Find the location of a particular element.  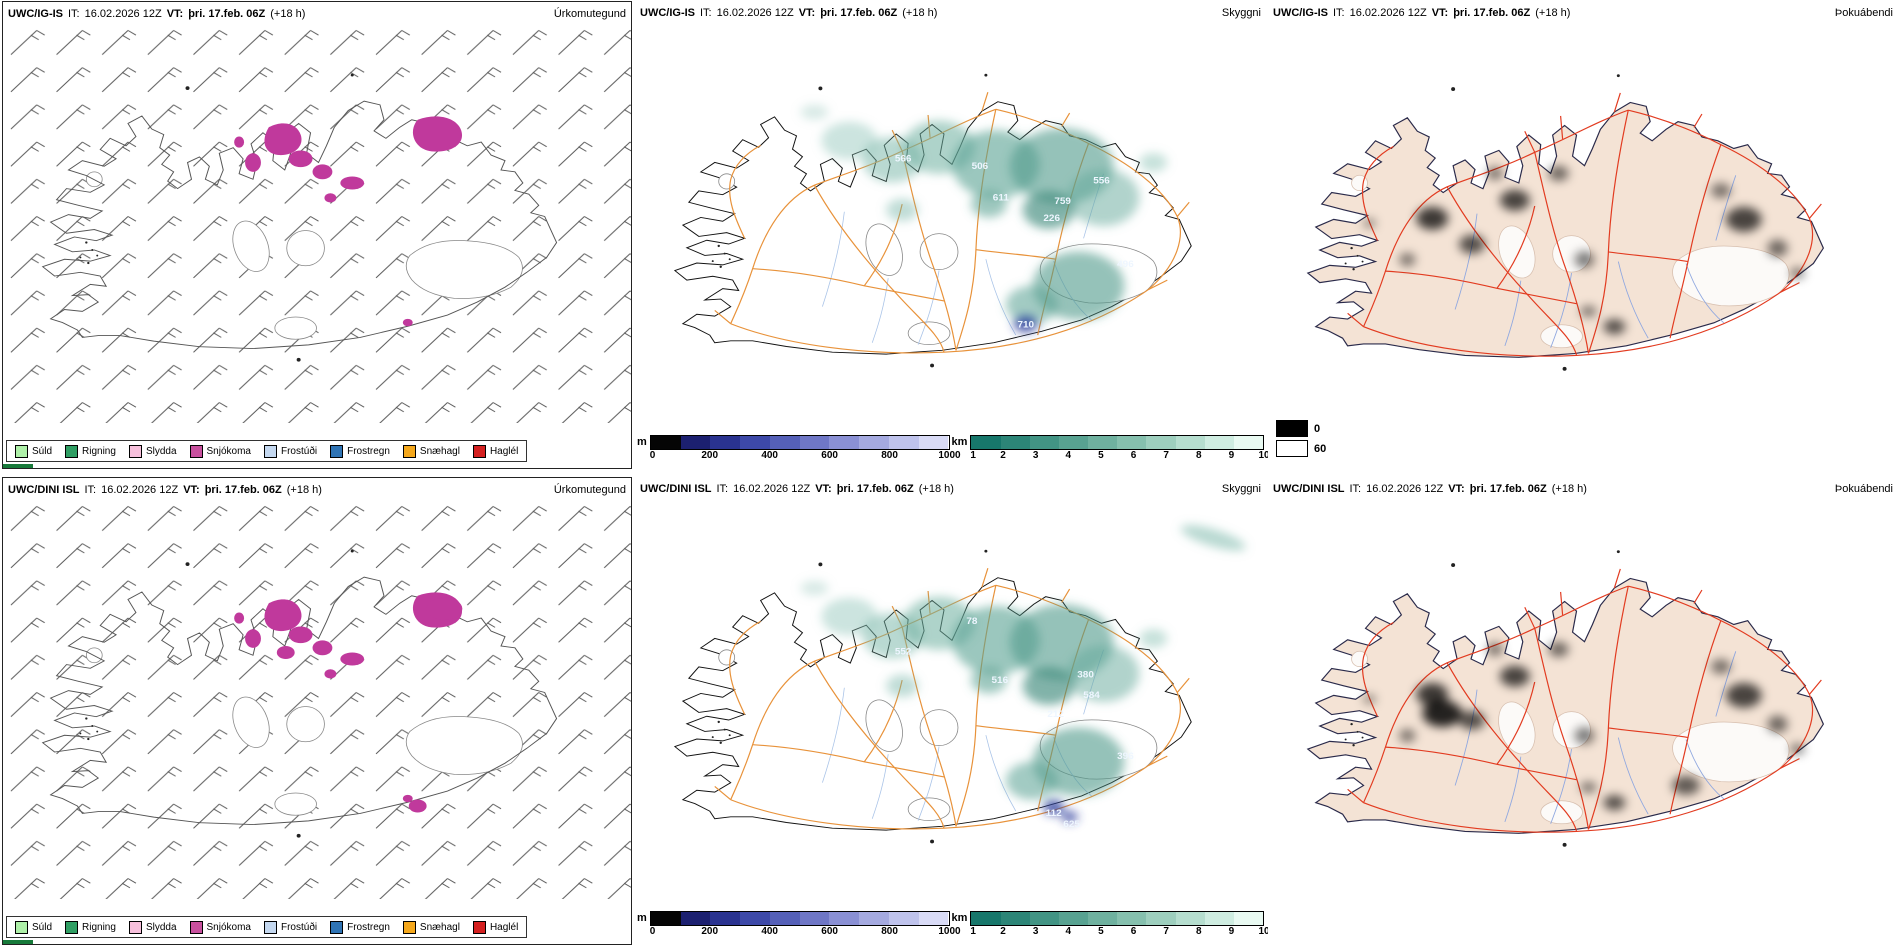

visibility-value: 226 is located at coordinates (1051, 218).